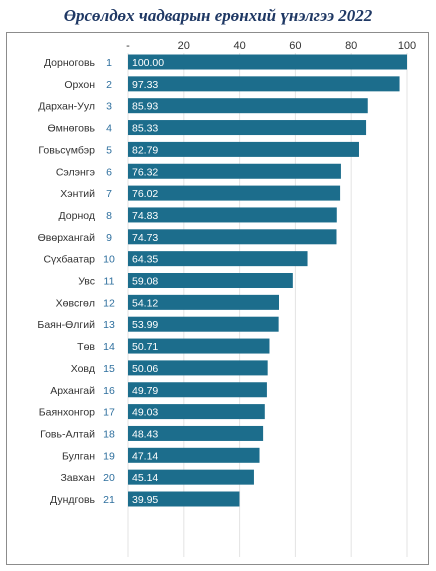  What do you see at coordinates (77, 216) in the screenshot?
I see `category-label: Дорнод` at bounding box center [77, 216].